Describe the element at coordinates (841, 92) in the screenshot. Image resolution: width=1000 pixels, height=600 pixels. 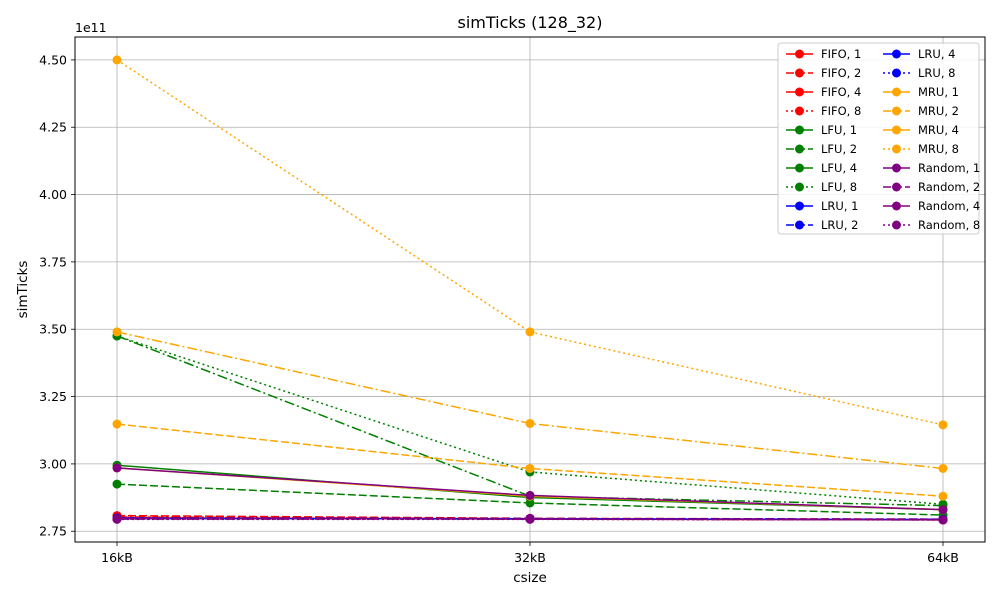
I see `legend-label: FIFO, 4` at that location.